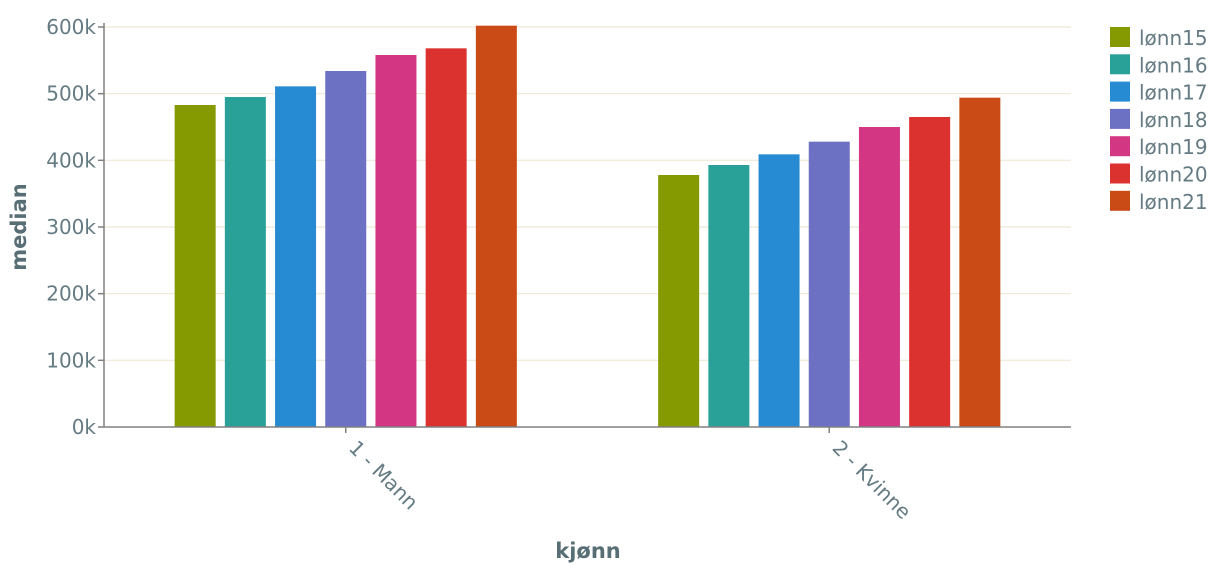 The image size is (1218, 565). What do you see at coordinates (729, 296) in the screenshot?
I see `bar-lønn16-2` at bounding box center [729, 296].